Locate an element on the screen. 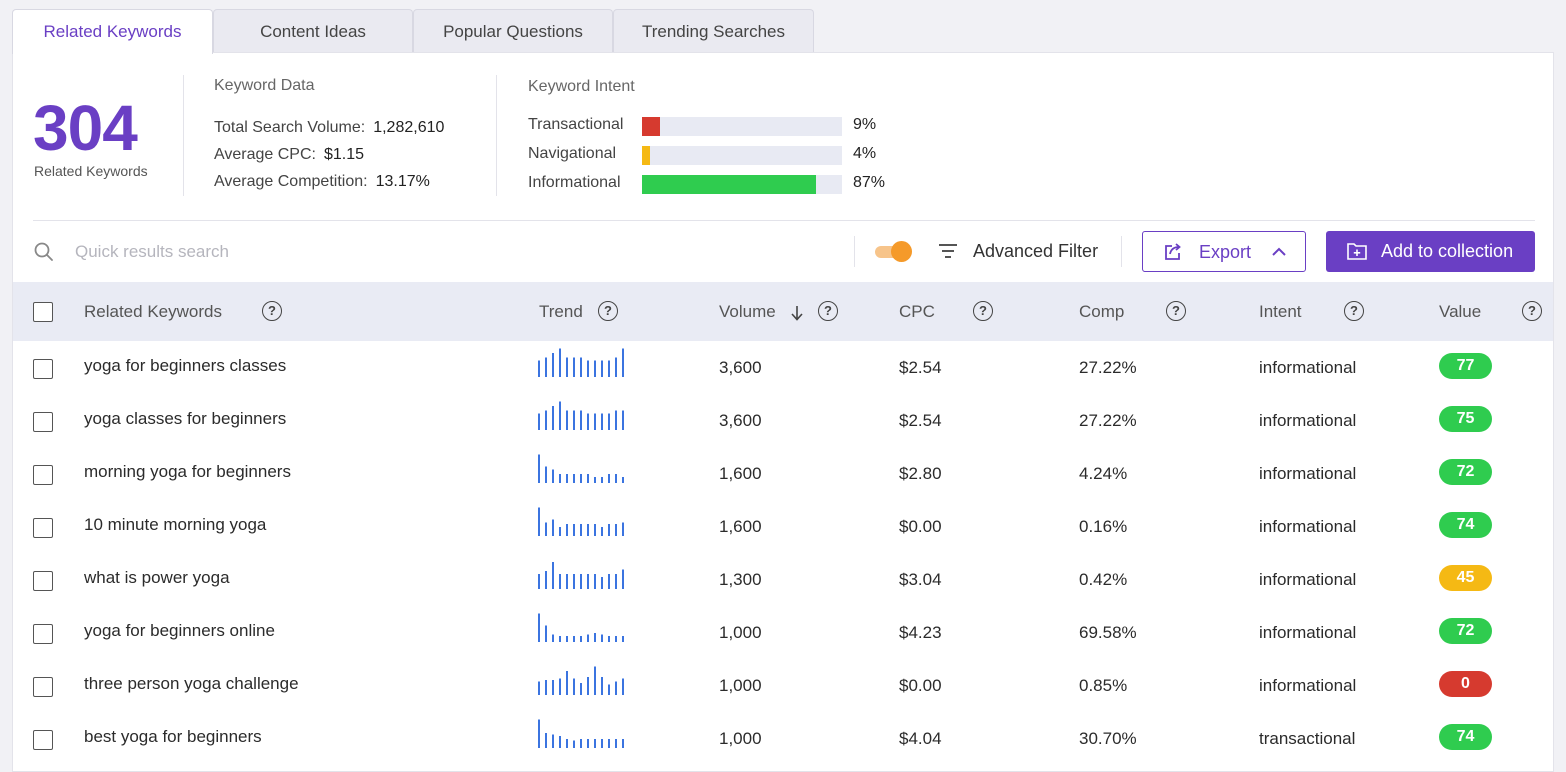  average-cpc: Average CPC: $1.15 is located at coordinates (289, 155).